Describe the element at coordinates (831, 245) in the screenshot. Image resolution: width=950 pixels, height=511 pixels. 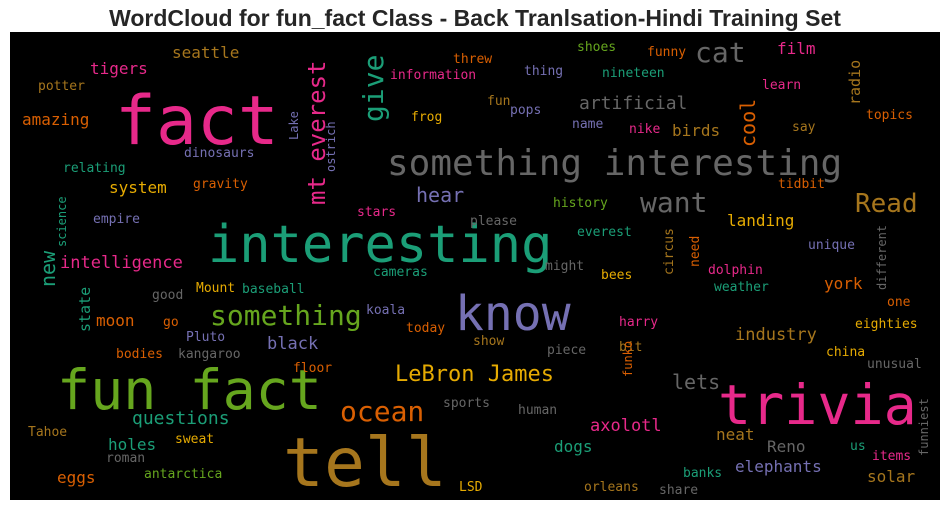
I see `word-unique: unique` at that location.